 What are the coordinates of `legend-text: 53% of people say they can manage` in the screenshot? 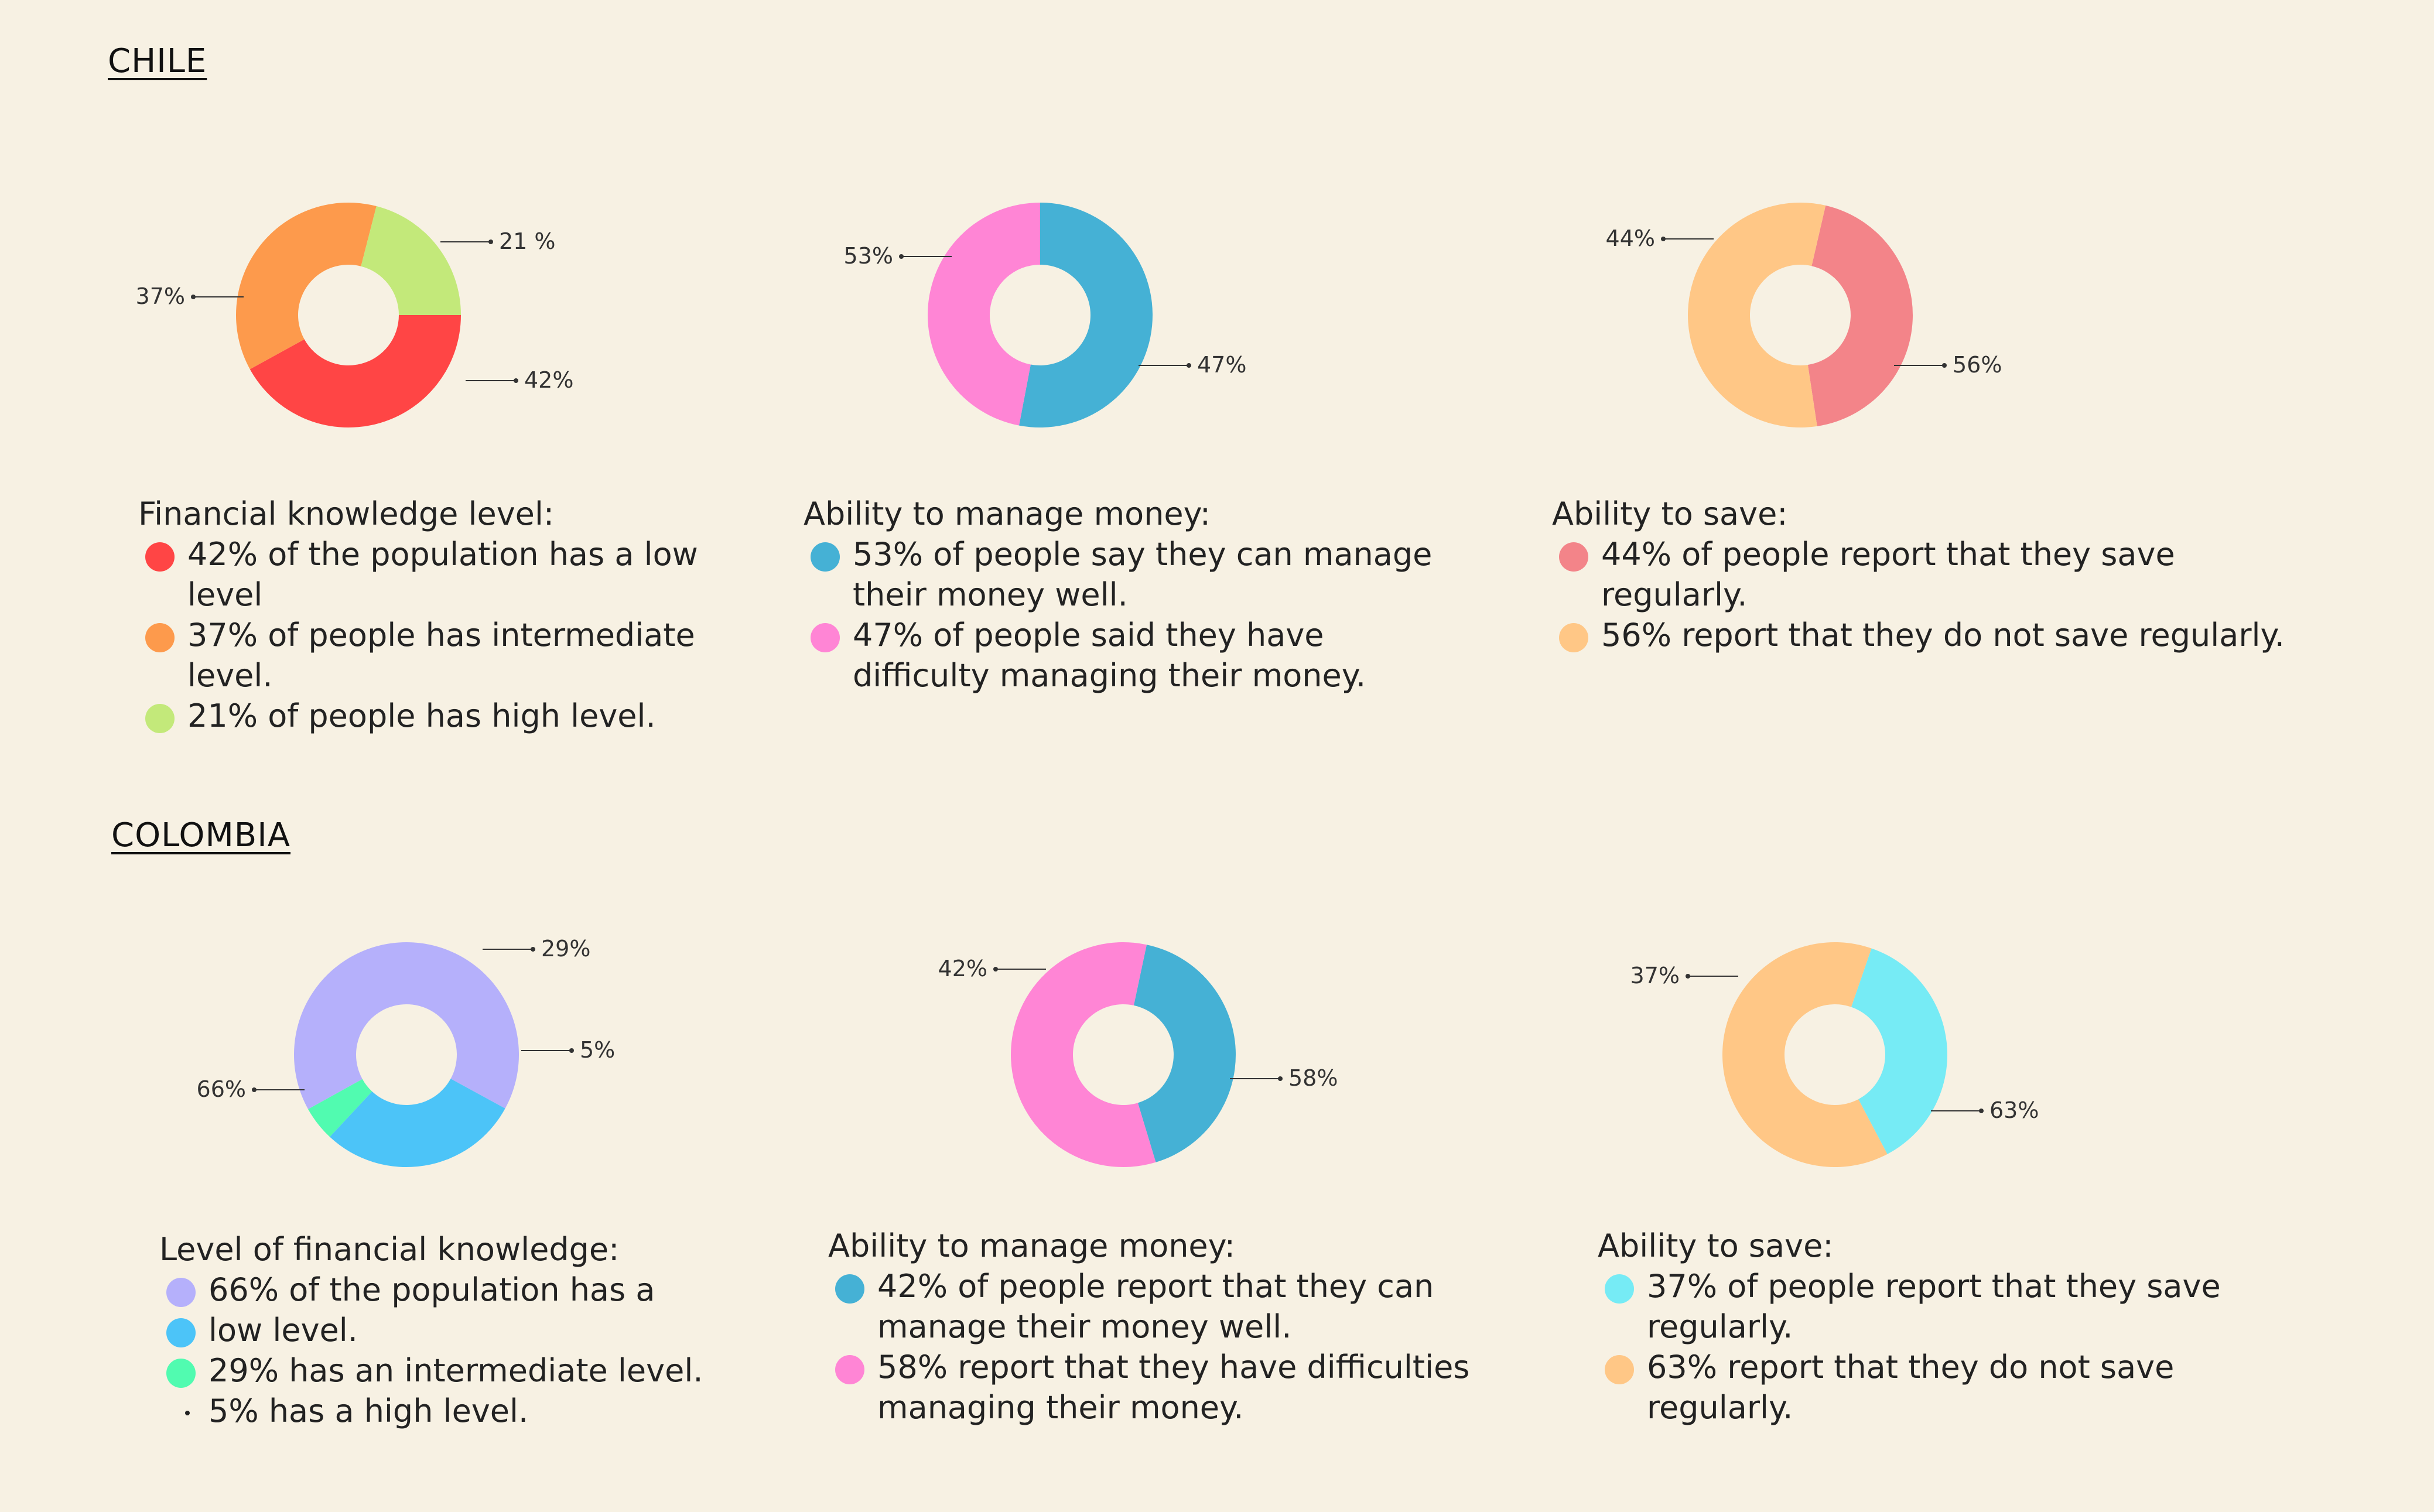 It's located at (1143, 554).